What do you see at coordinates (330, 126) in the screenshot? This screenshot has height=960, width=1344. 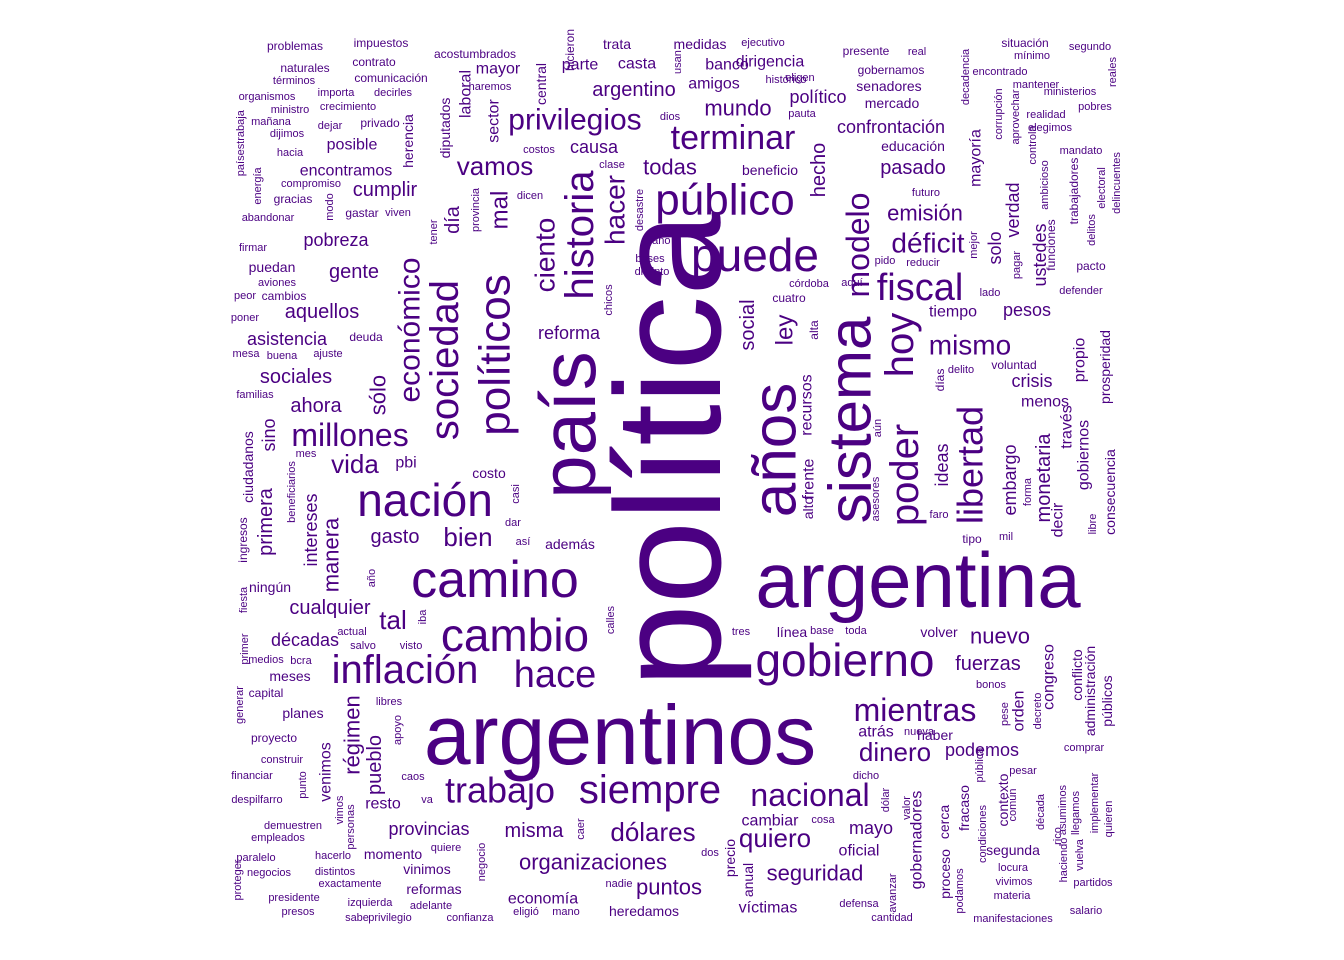 I see `cloud-word: dejar` at bounding box center [330, 126].